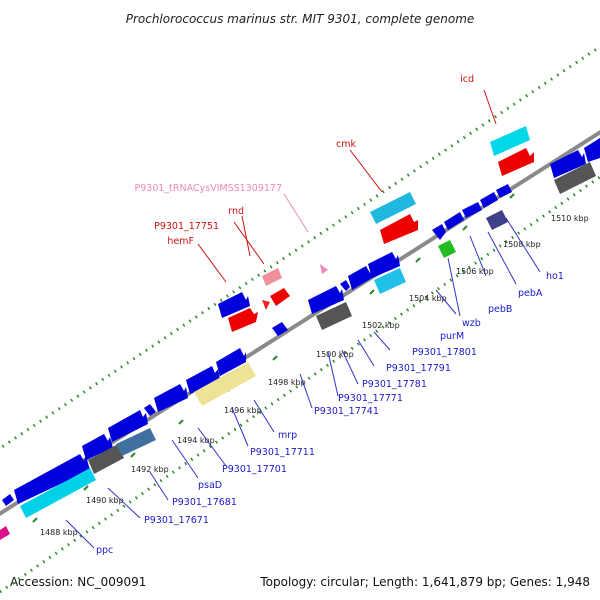 Image resolution: width=600 pixels, height=600 pixels. What do you see at coordinates (8, 500) in the screenshot?
I see `gene-arrow-ppc` at bounding box center [8, 500].